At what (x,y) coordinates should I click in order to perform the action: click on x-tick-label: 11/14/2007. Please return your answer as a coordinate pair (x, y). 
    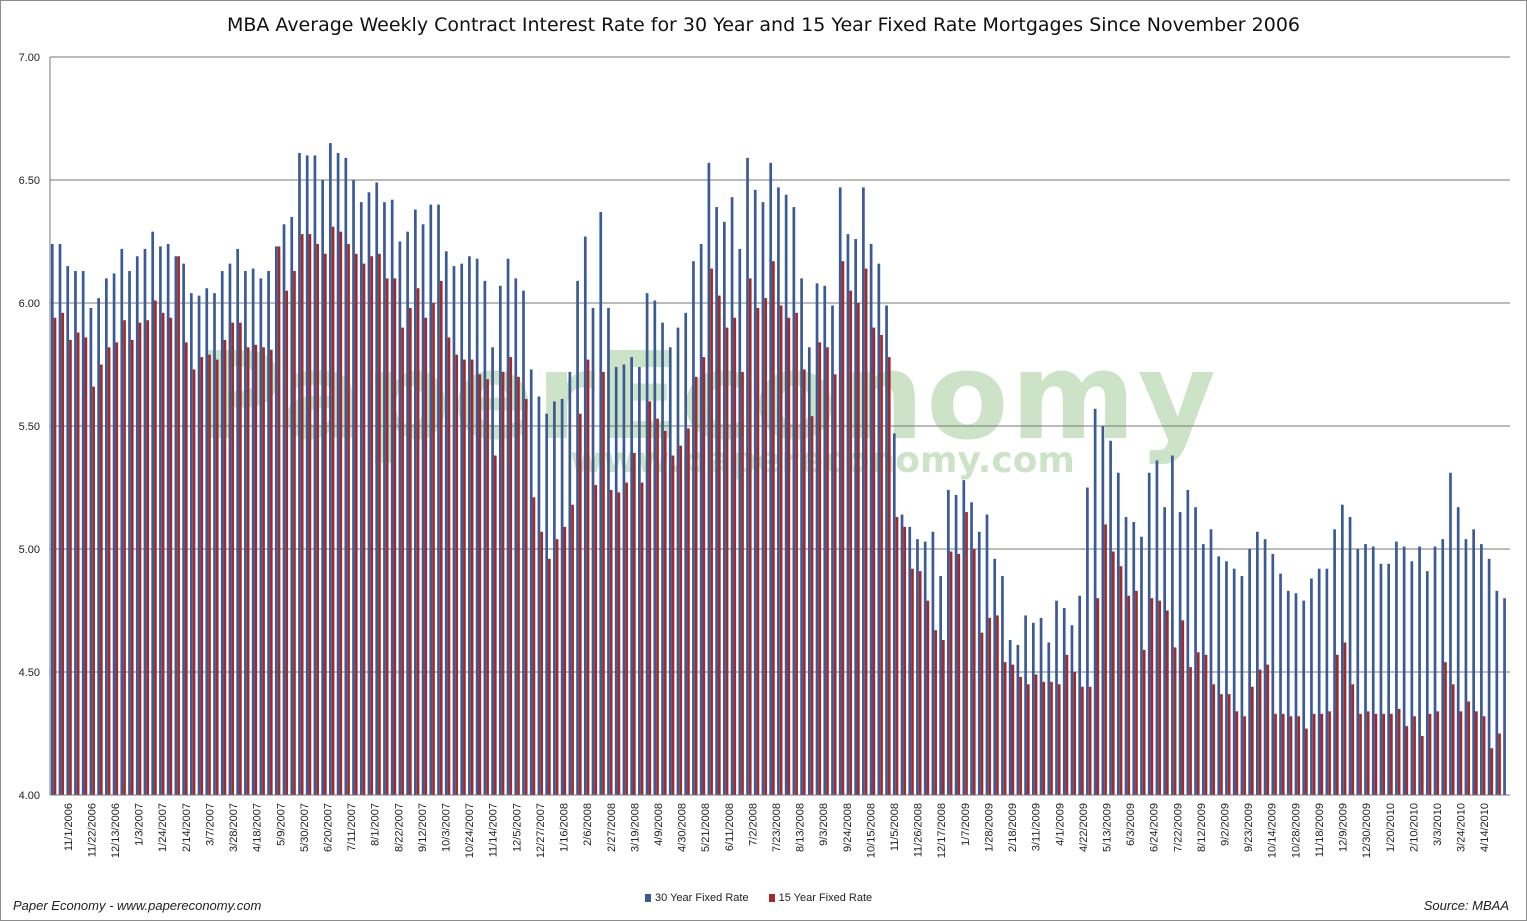
    Looking at the image, I should click on (494, 830).